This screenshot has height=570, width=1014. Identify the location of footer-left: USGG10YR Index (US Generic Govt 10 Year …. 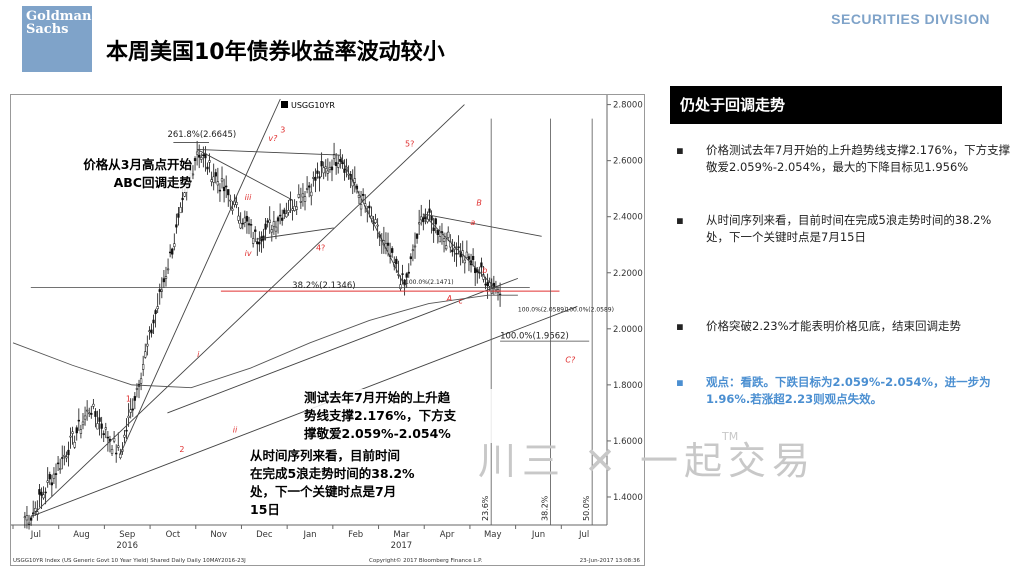
(129, 561).